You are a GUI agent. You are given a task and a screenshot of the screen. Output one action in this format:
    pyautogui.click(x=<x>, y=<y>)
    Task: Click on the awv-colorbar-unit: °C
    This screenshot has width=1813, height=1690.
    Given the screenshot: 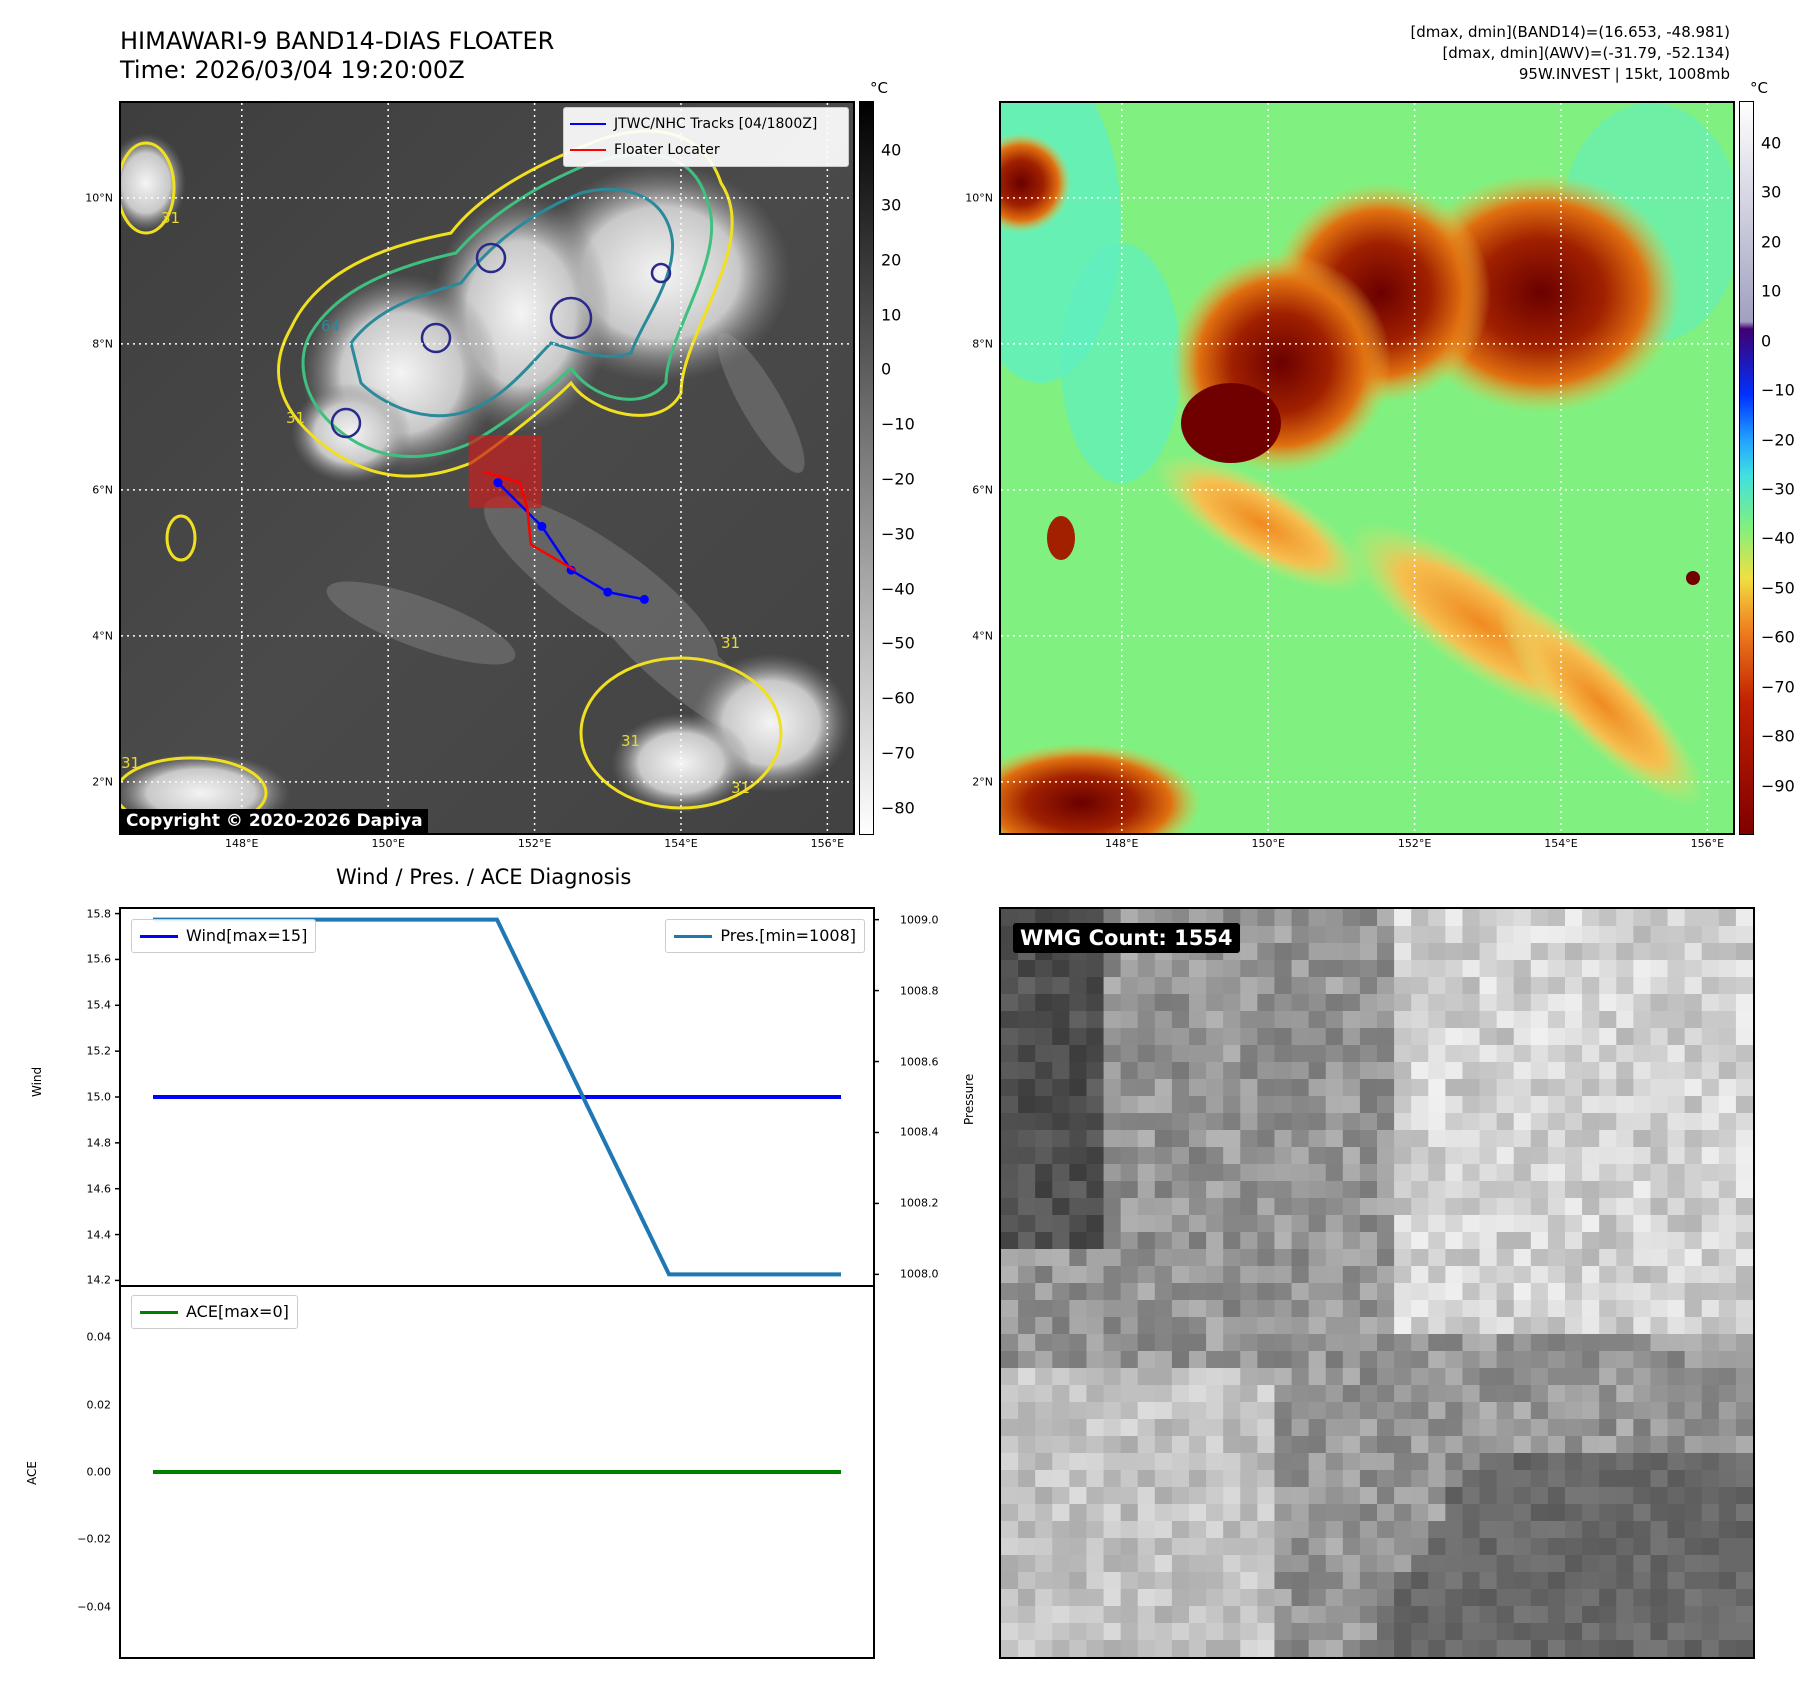 What is the action you would take?
    pyautogui.click(x=1759, y=88)
    